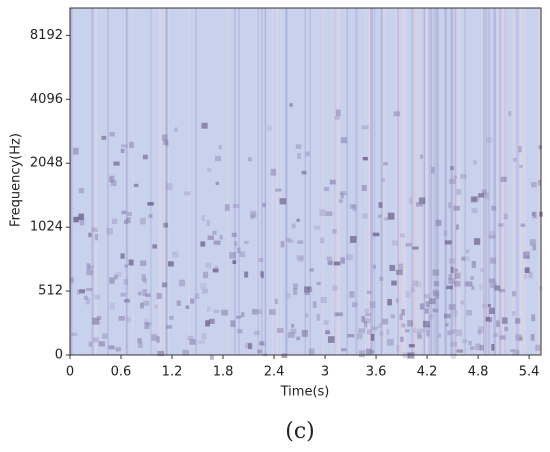  Describe the element at coordinates (46, 227) in the screenshot. I see `y-tick-label: 1024` at that location.